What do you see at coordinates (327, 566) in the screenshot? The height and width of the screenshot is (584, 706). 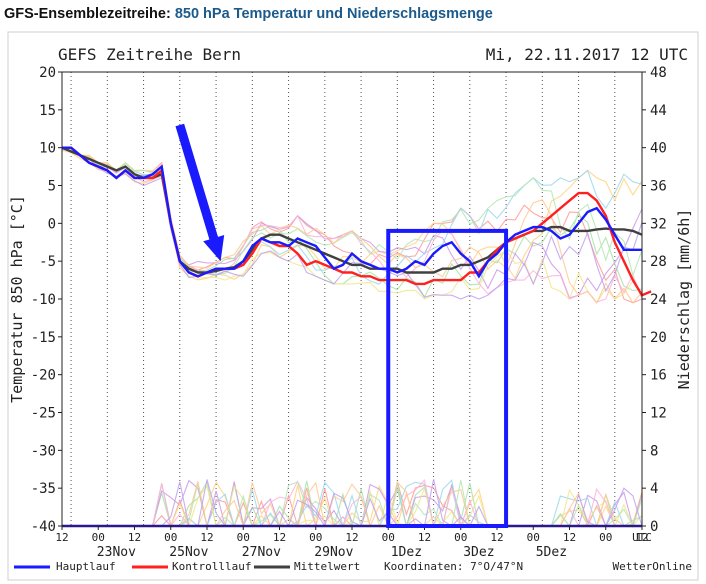 I see `legend-mittelwert: Mittelwert` at bounding box center [327, 566].